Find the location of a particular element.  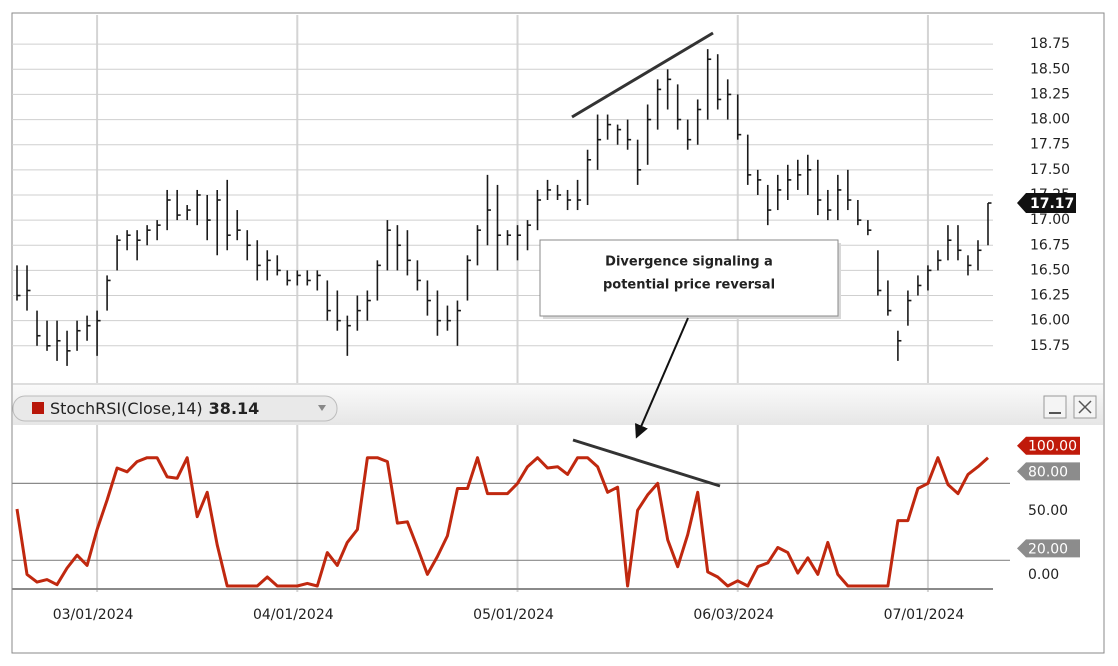

y-tick-label: 17.50 is located at coordinates (1050, 170).